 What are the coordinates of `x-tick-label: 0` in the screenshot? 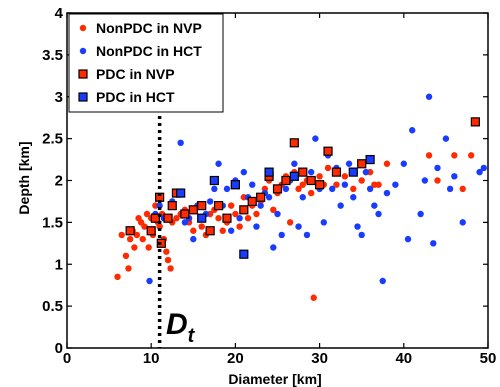 It's located at (67, 358).